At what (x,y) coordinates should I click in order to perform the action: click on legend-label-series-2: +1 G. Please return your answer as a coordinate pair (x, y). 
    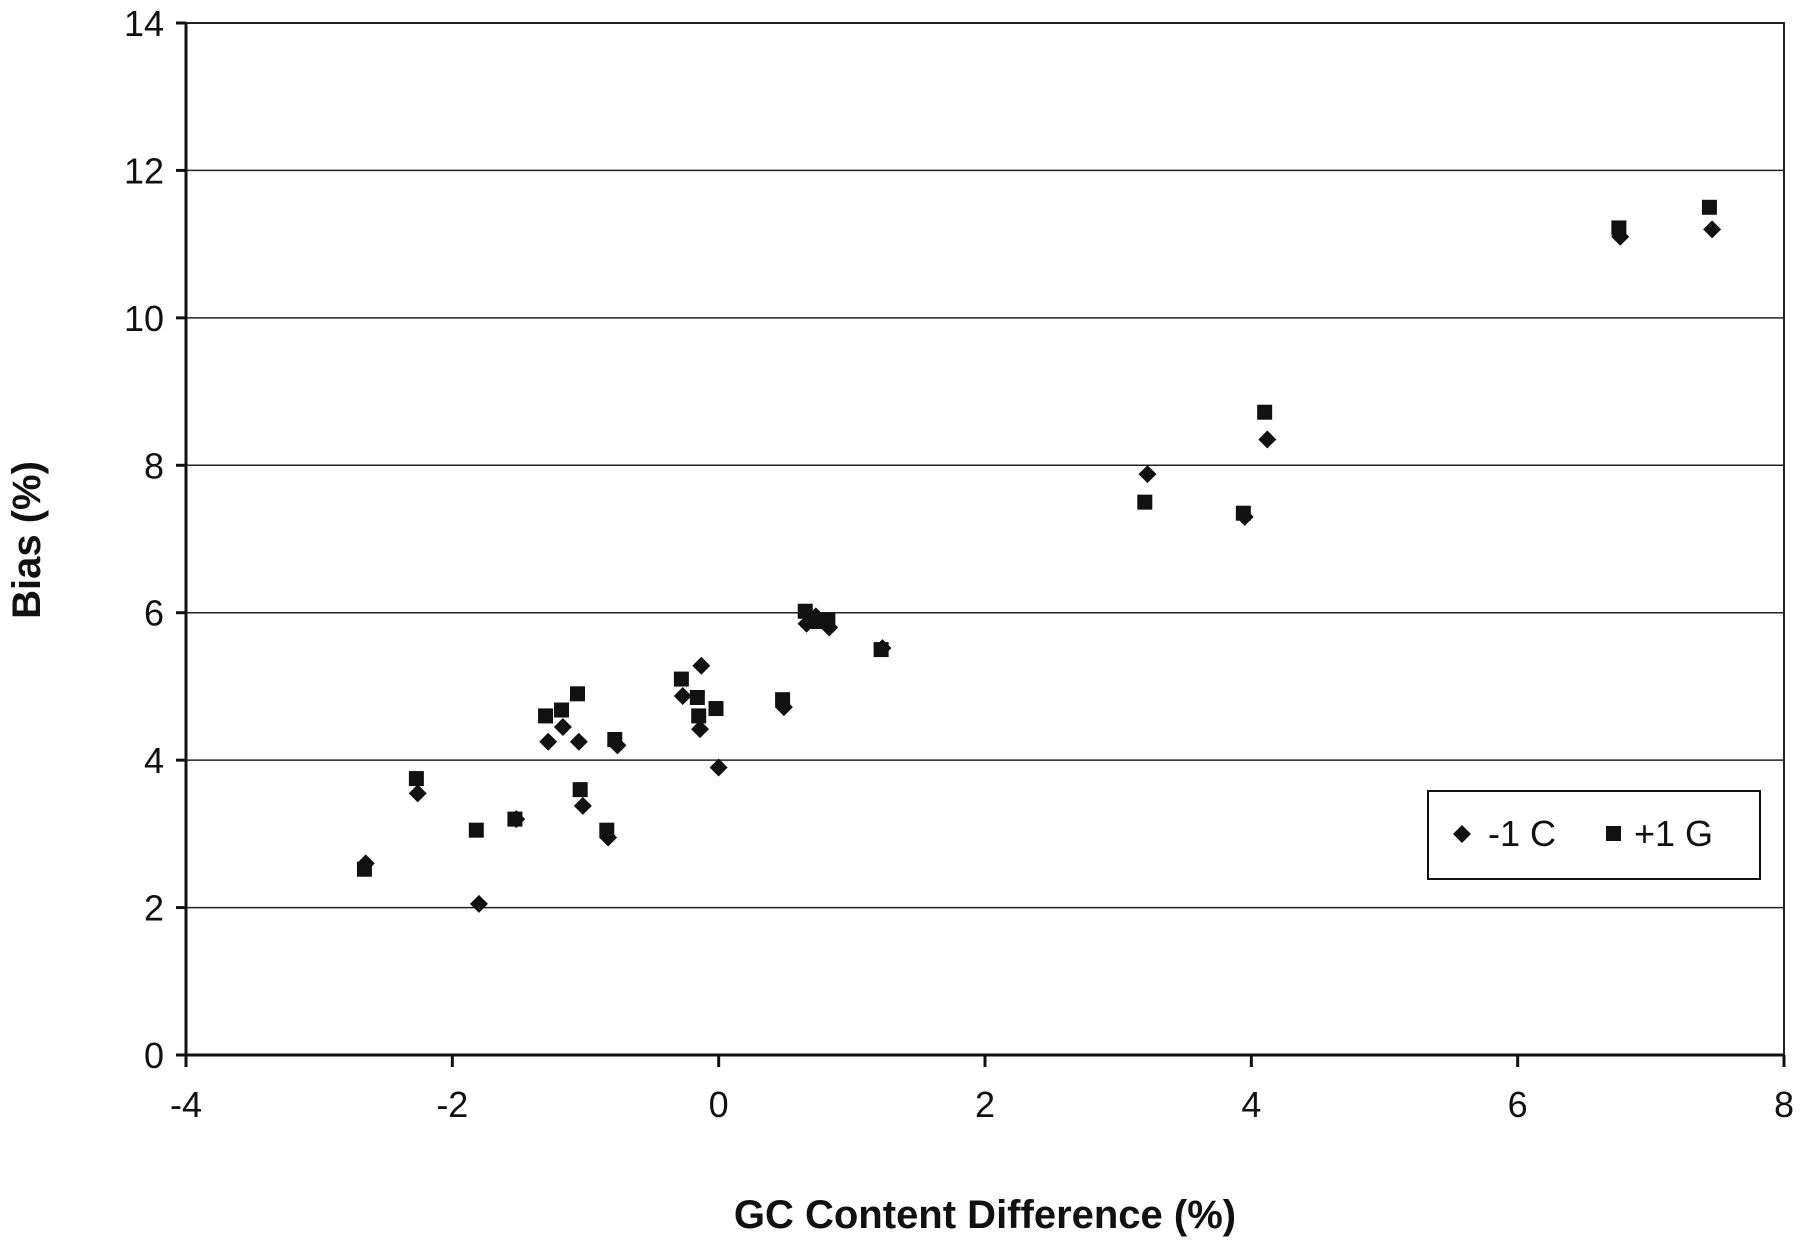
    Looking at the image, I should click on (1673, 833).